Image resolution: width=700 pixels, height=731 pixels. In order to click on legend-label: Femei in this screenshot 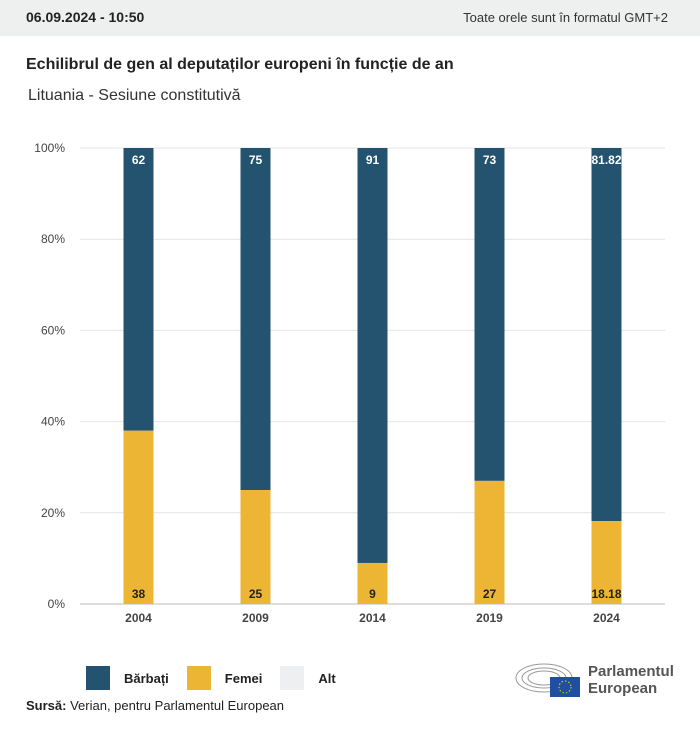, I will do `click(243, 678)`.